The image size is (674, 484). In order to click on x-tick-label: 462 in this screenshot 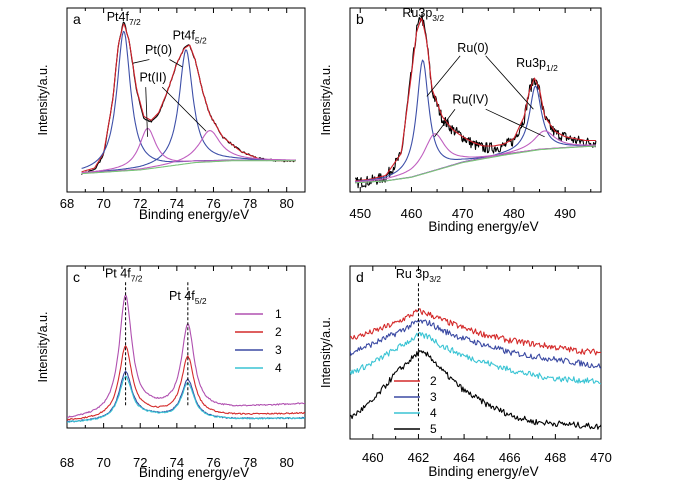, I will do `click(419, 457)`.